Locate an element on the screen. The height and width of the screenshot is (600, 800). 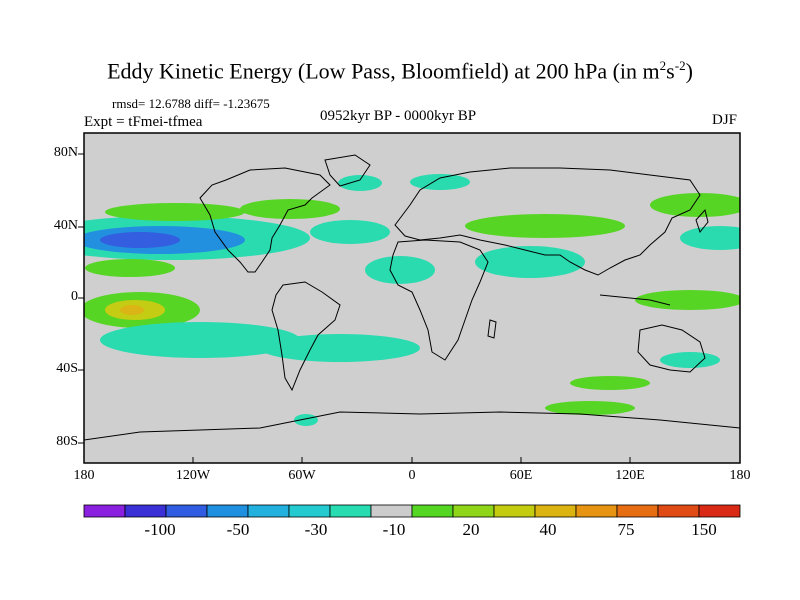
anomaly-npac-upper-green is located at coordinates (175, 212).